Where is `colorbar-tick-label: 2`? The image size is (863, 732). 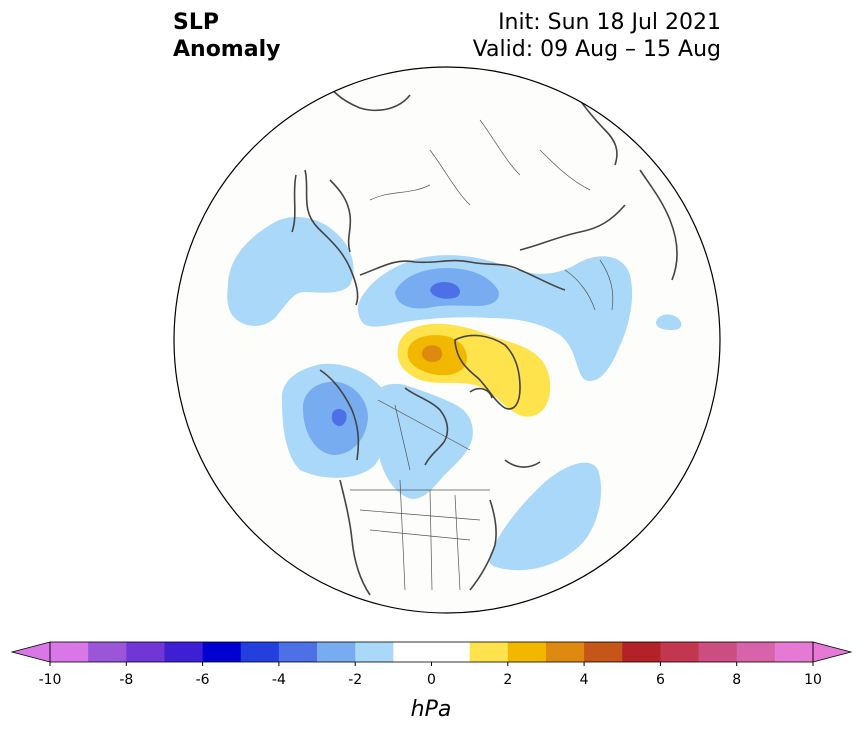 colorbar-tick-label: 2 is located at coordinates (507, 680).